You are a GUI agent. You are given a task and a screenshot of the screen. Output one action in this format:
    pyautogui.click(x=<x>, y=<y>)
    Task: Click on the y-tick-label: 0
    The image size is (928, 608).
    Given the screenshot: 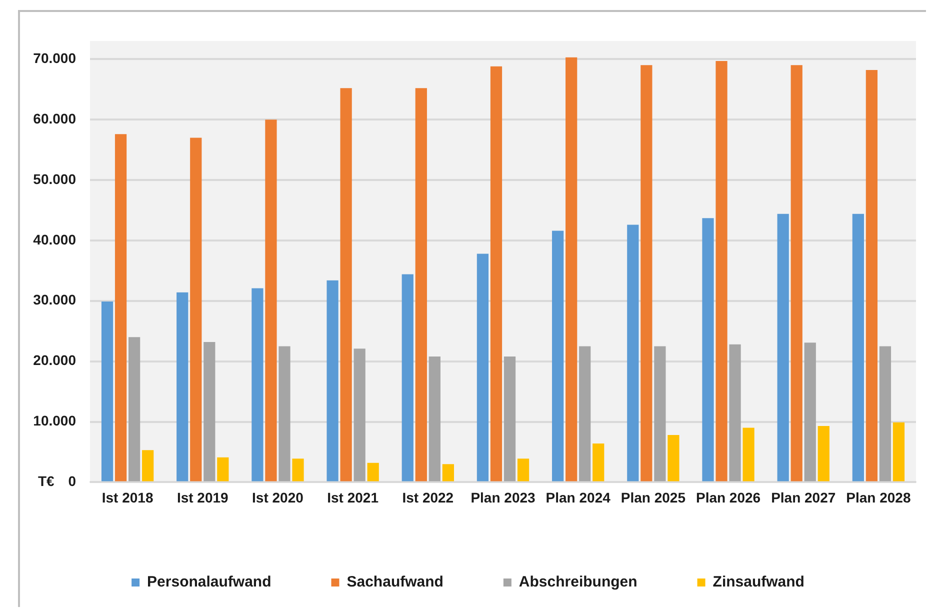 What is the action you would take?
    pyautogui.click(x=72, y=481)
    